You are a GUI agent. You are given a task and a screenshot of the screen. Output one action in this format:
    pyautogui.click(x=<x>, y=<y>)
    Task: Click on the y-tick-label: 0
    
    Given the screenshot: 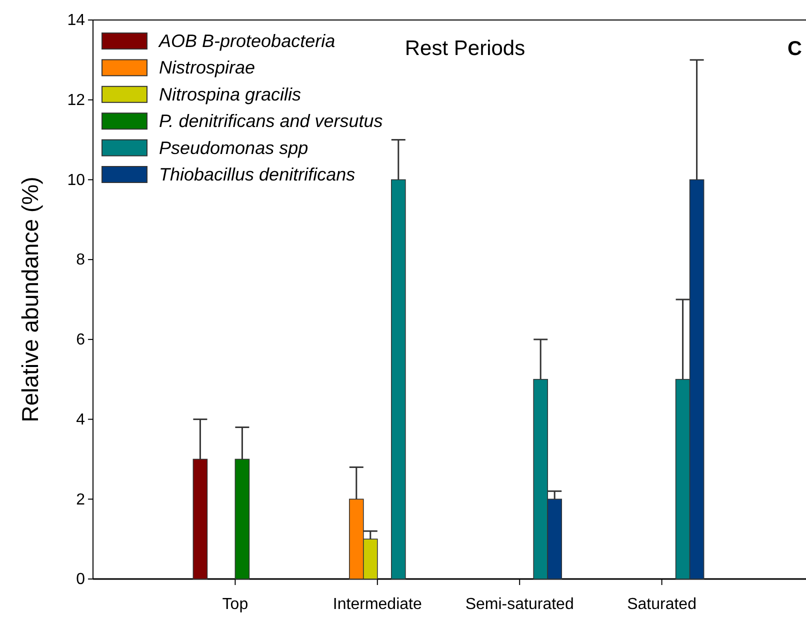 What is the action you would take?
    pyautogui.click(x=81, y=579)
    